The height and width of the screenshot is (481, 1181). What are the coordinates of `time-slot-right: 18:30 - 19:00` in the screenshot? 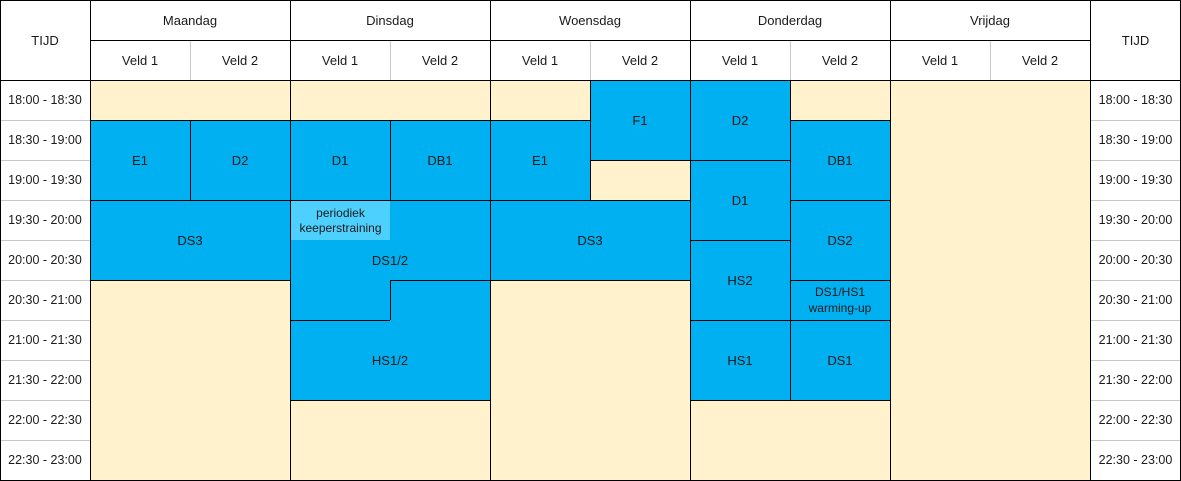 It's located at (1135, 140).